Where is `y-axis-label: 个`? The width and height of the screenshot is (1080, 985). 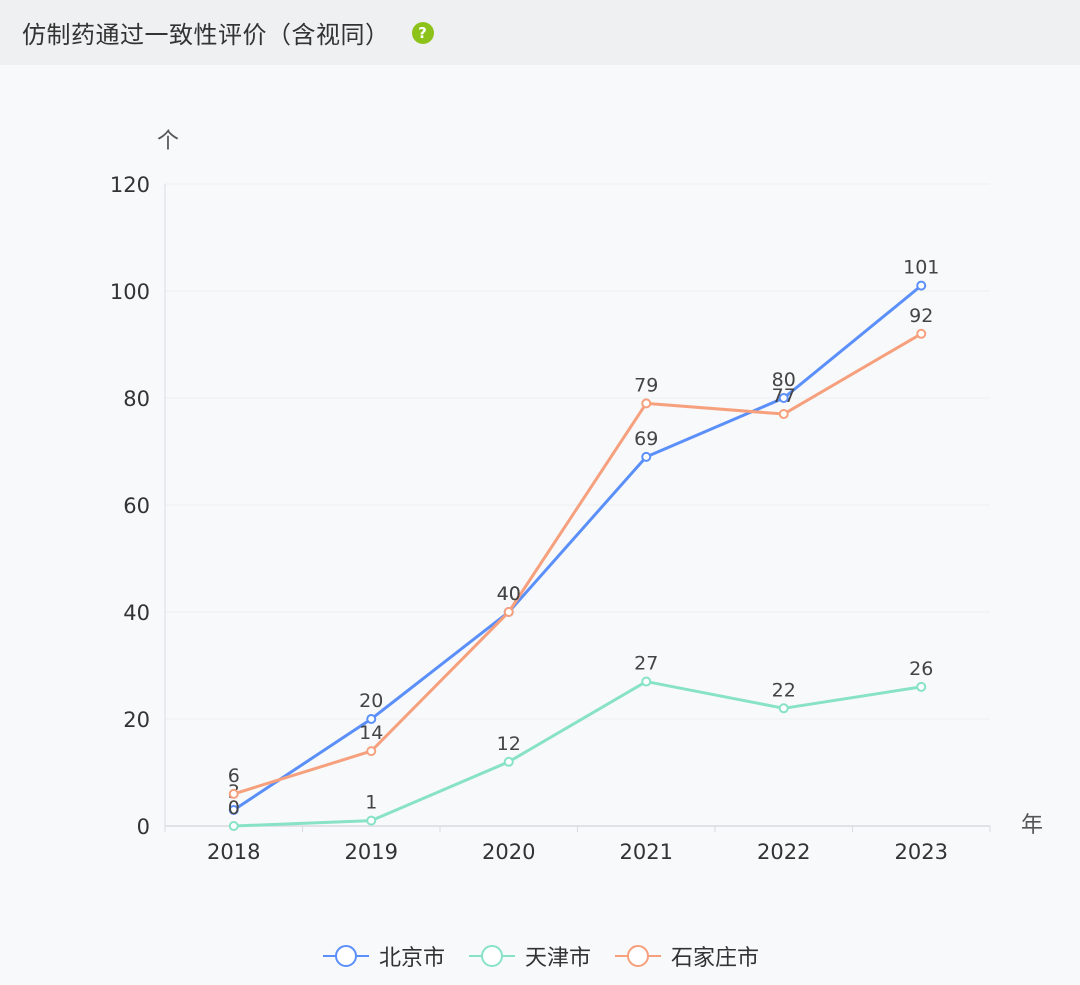
y-axis-label: 个 is located at coordinates (168, 141).